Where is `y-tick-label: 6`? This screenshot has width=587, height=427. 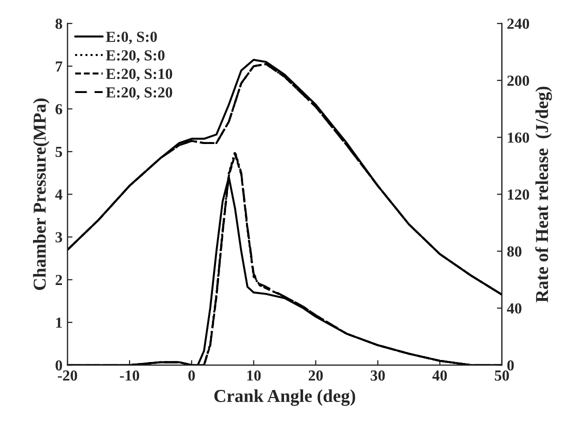
y-tick-label: 6 is located at coordinates (59, 109).